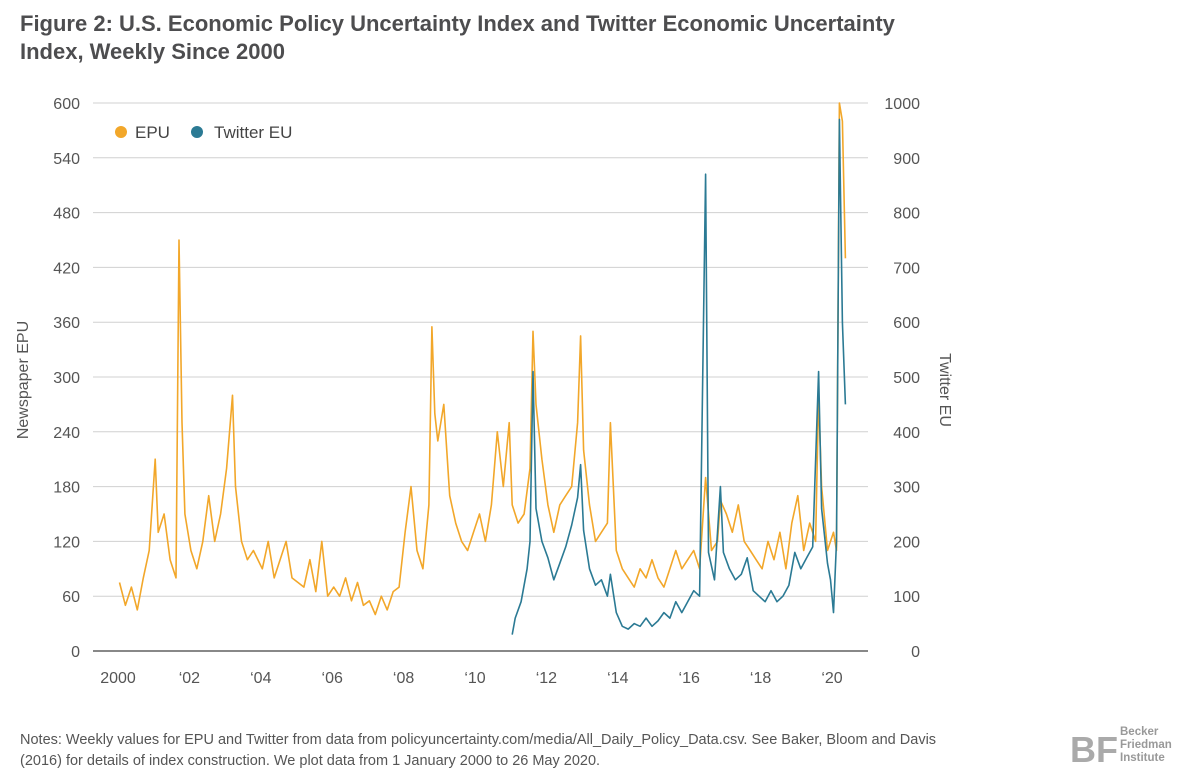 Image resolution: width=1200 pixels, height=784 pixels. Describe the element at coordinates (906, 323) in the screenshot. I see `right-tick-label: 600` at that location.